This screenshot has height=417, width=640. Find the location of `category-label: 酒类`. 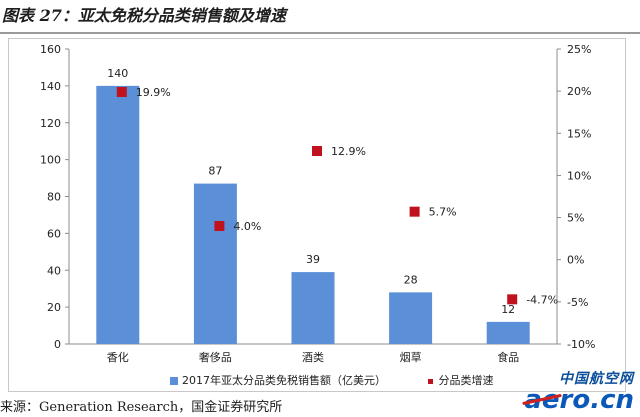

category-label: 酒类 is located at coordinates (313, 357).